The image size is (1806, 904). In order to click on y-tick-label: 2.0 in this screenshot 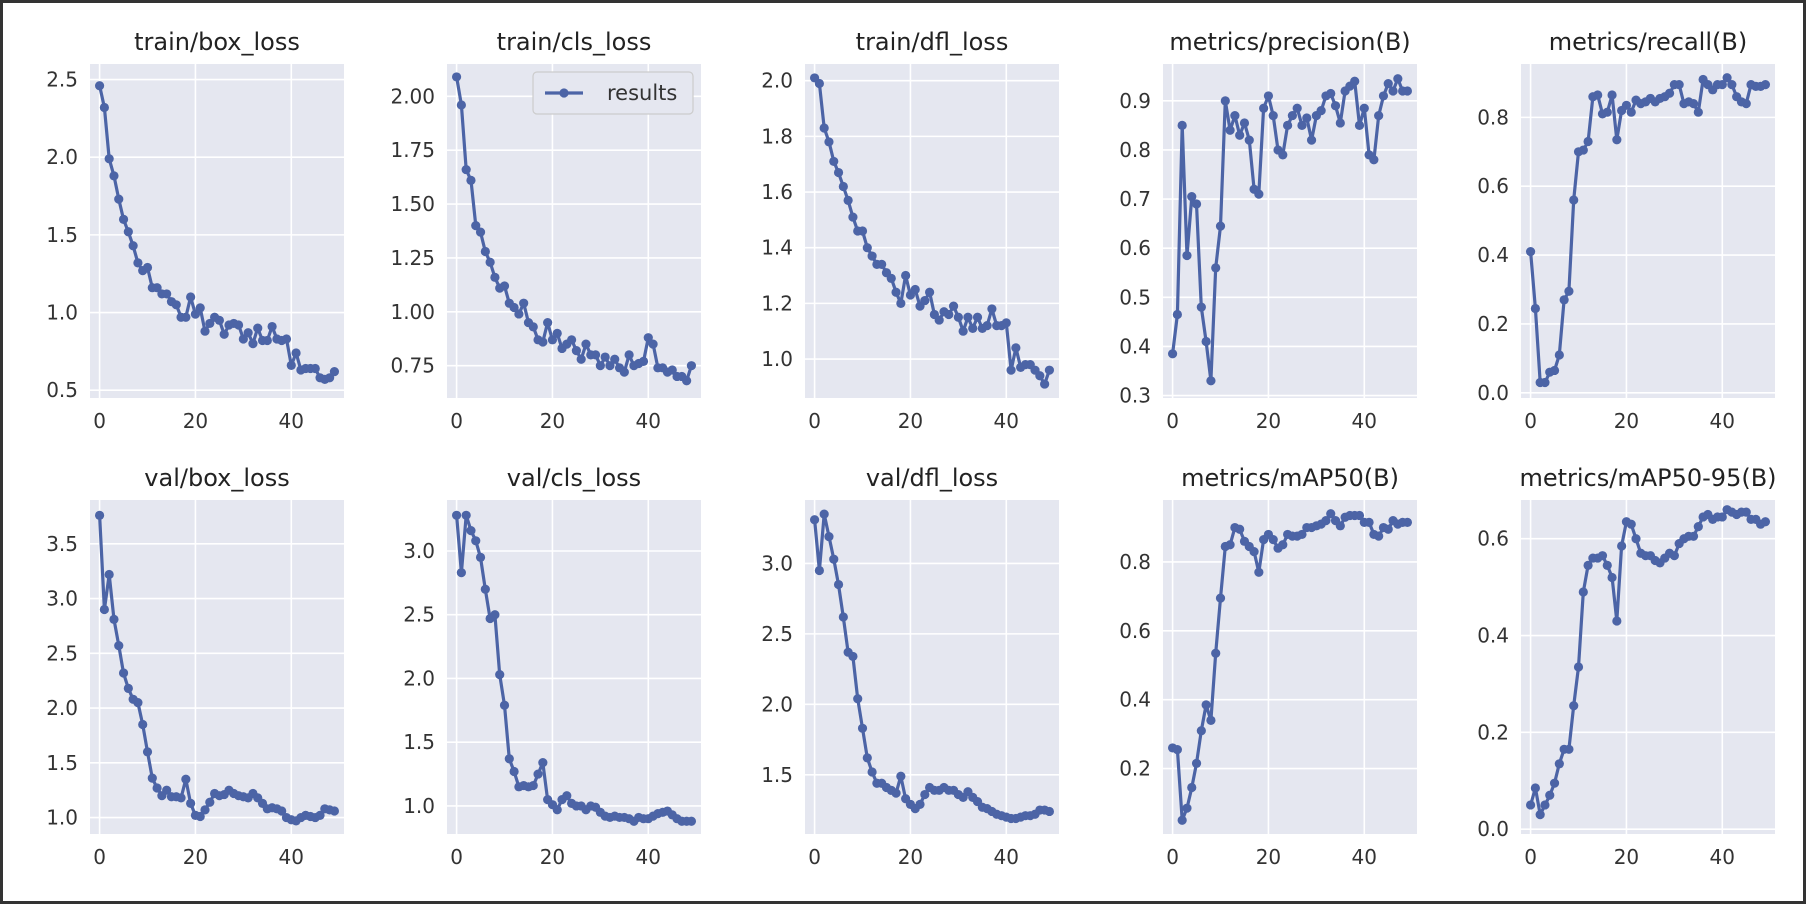, I will do `click(419, 678)`.